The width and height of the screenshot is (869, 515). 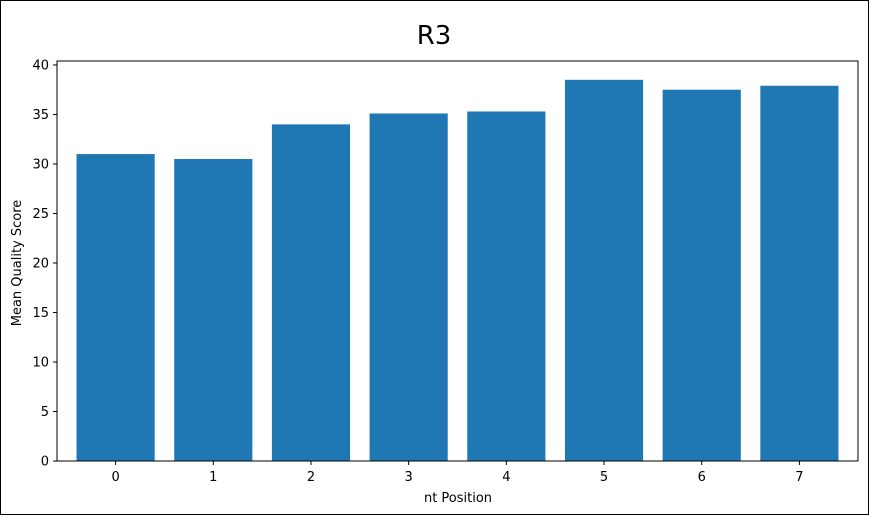 I want to click on x-tick-label: 0, so click(x=115, y=477).